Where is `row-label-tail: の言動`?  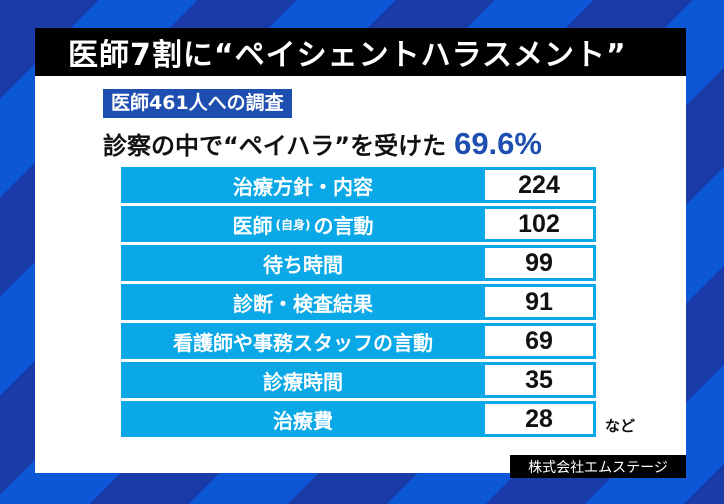 row-label-tail: の言動 is located at coordinates (343, 225).